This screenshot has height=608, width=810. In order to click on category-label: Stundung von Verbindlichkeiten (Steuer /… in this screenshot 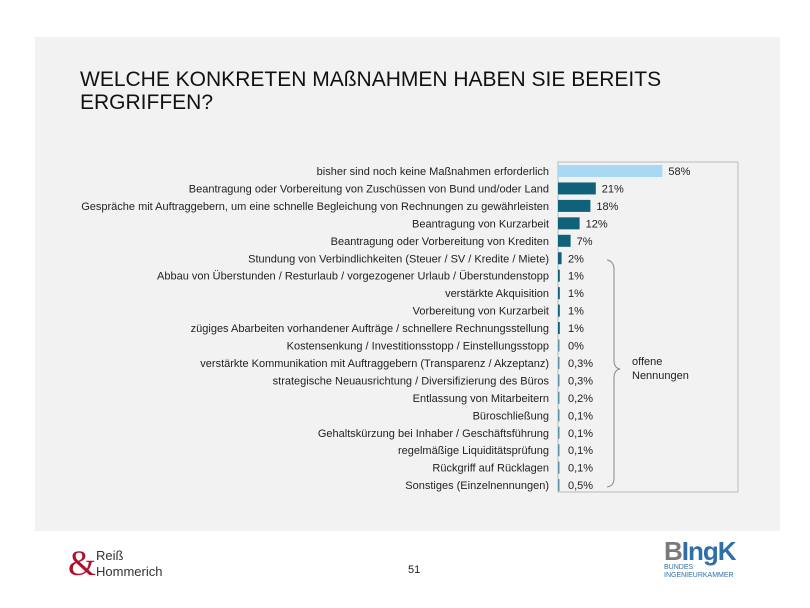, I will do `click(398, 259)`.